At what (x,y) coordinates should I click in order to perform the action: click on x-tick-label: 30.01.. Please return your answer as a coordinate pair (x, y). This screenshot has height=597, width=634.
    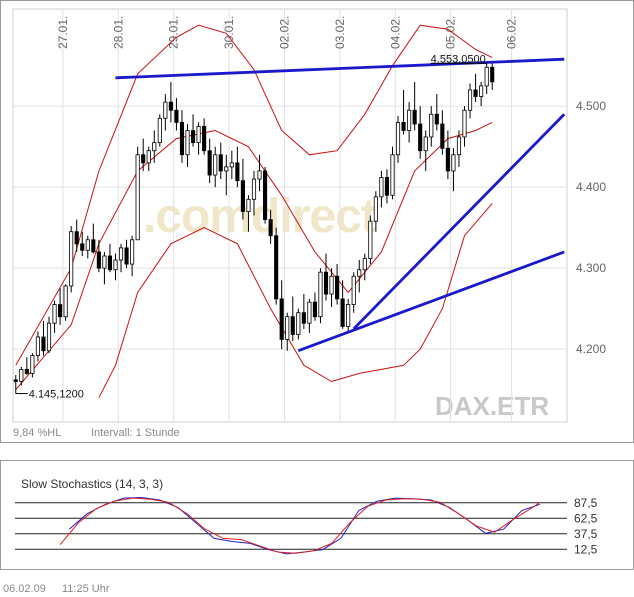
    Looking at the image, I should click on (229, 32).